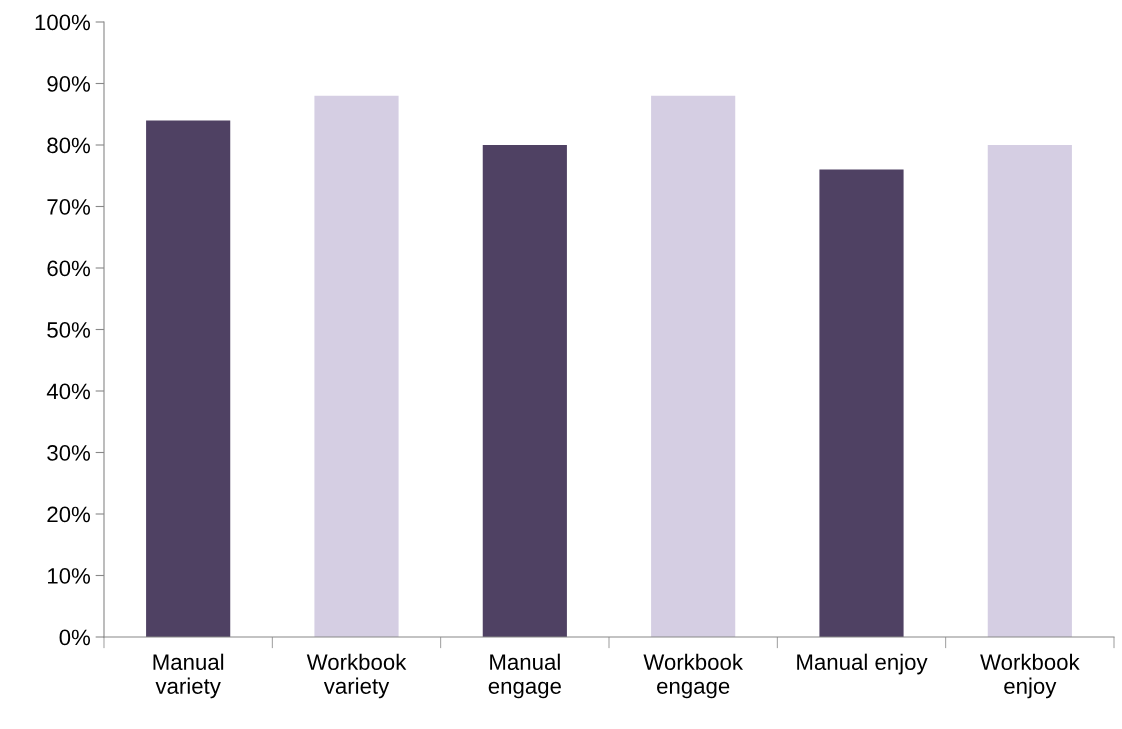 This screenshot has width=1122, height=729. Describe the element at coordinates (69, 330) in the screenshot. I see `y-tick-label: 50%` at that location.